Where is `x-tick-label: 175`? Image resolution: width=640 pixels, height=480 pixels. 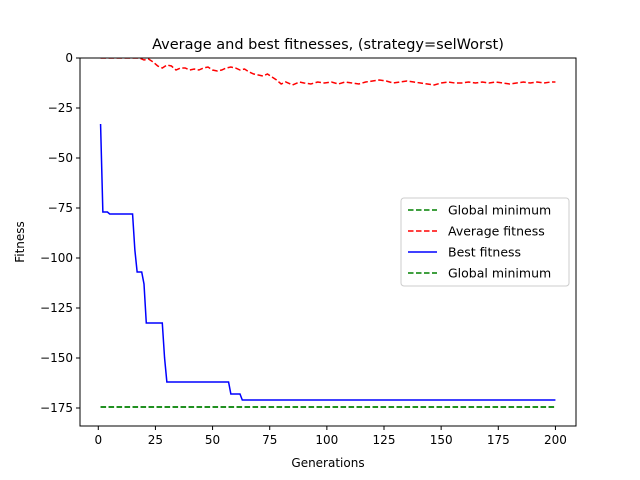 x-tick-label: 175 is located at coordinates (498, 440).